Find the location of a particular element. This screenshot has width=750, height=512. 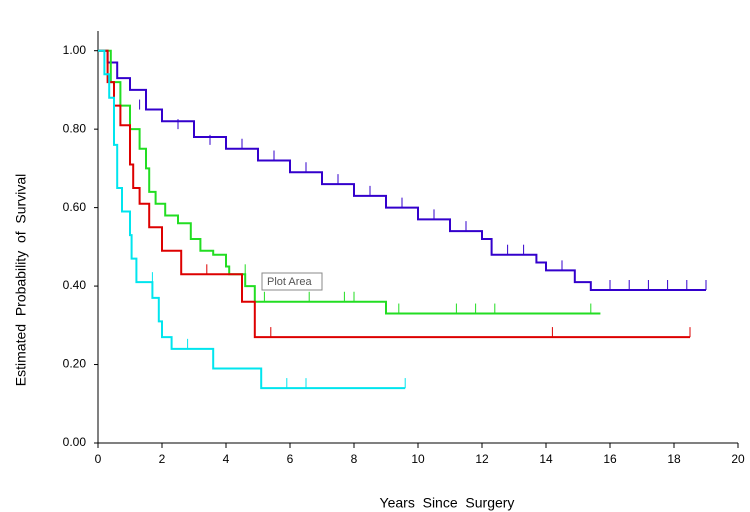

x-tick-label: 10 is located at coordinates (418, 459).